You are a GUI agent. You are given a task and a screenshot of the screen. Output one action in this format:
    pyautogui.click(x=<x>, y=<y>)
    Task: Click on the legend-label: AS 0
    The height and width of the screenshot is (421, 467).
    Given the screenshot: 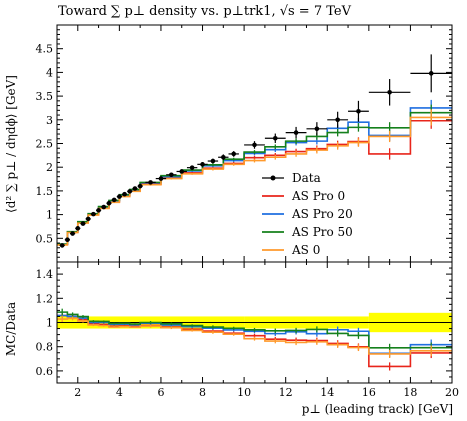 What is the action you would take?
    pyautogui.click(x=305, y=250)
    